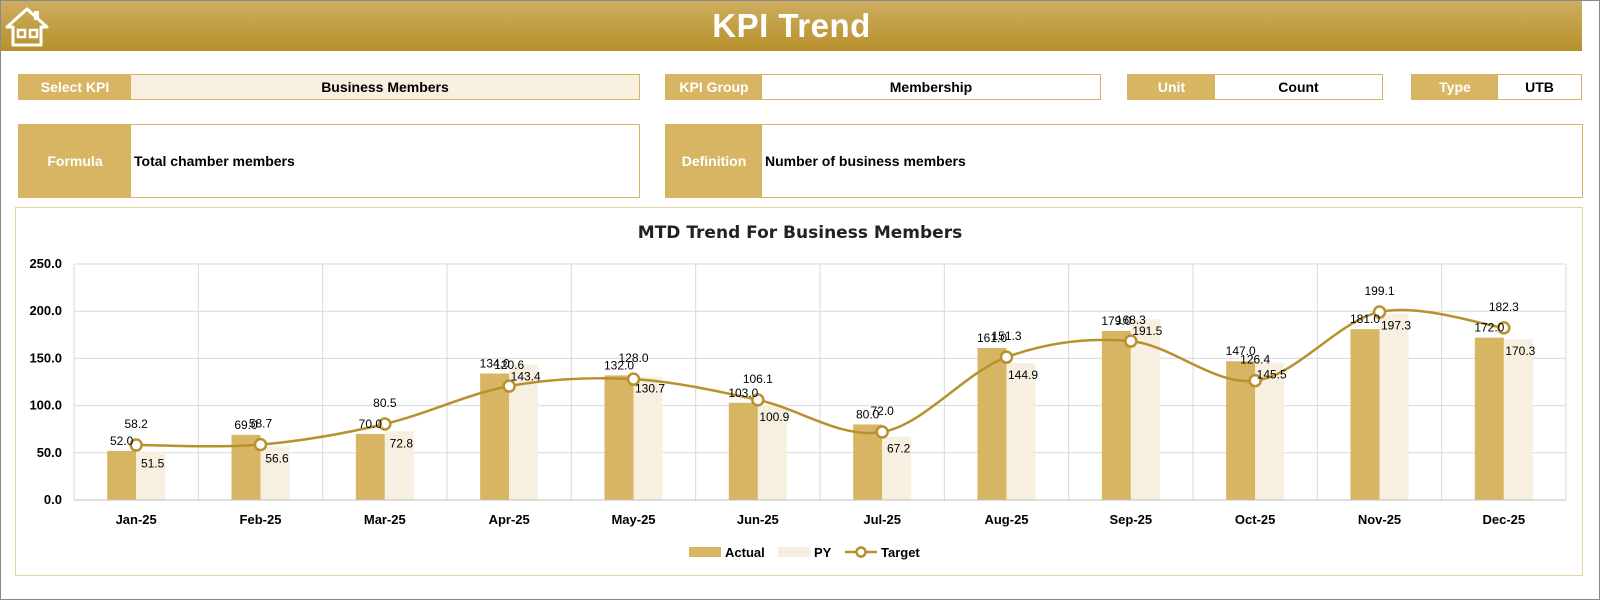 This screenshot has width=1600, height=600. I want to click on select-kpi-field: Select KPI Business Members, so click(329, 87).